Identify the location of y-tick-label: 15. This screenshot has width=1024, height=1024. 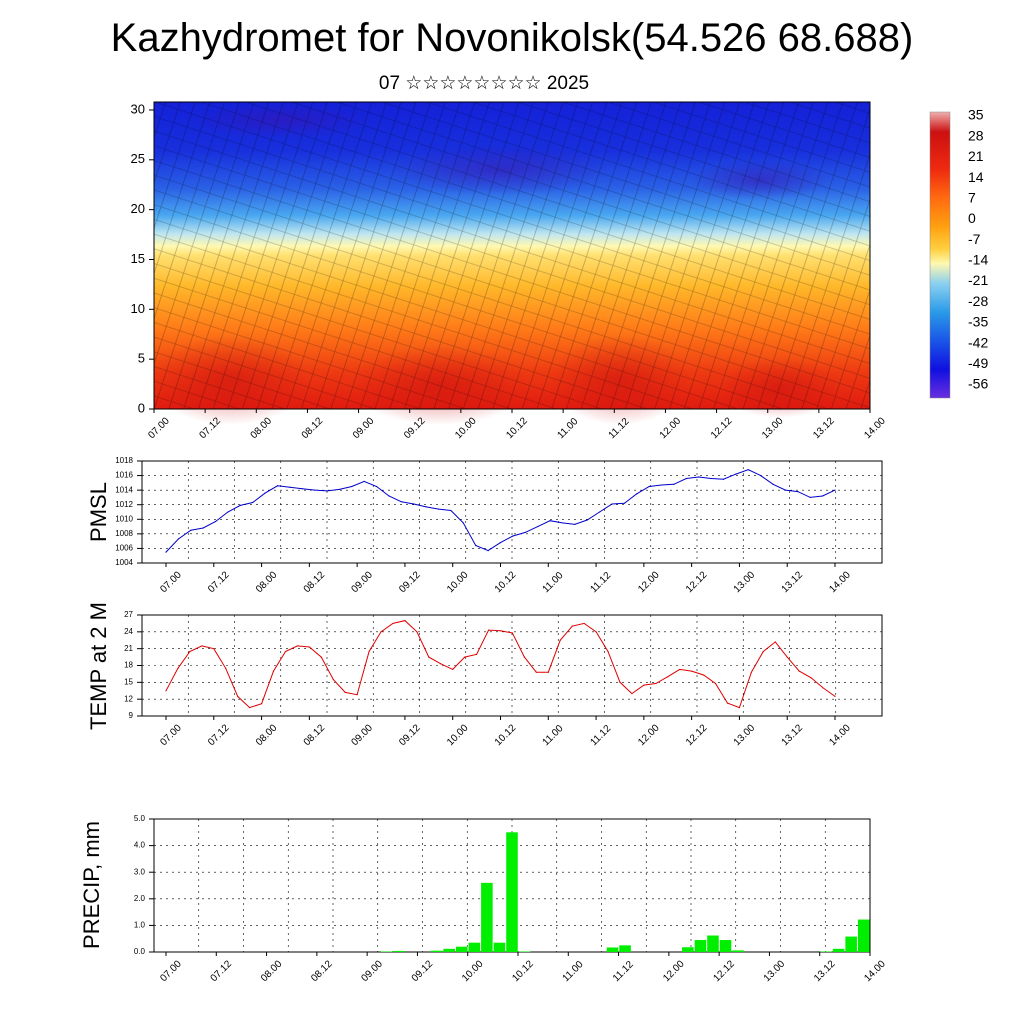
(128, 681).